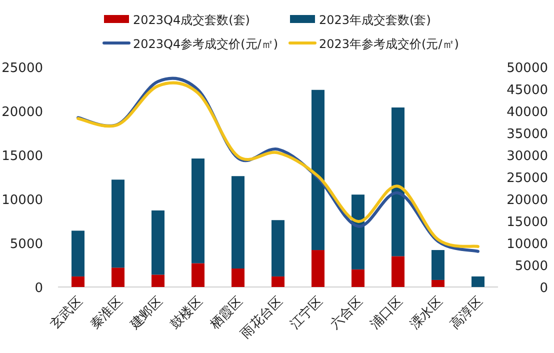 Image resolution: width=554 pixels, height=353 pixels. I want to click on legend-label: 2023年参考成交价(元/㎡), so click(389, 44).